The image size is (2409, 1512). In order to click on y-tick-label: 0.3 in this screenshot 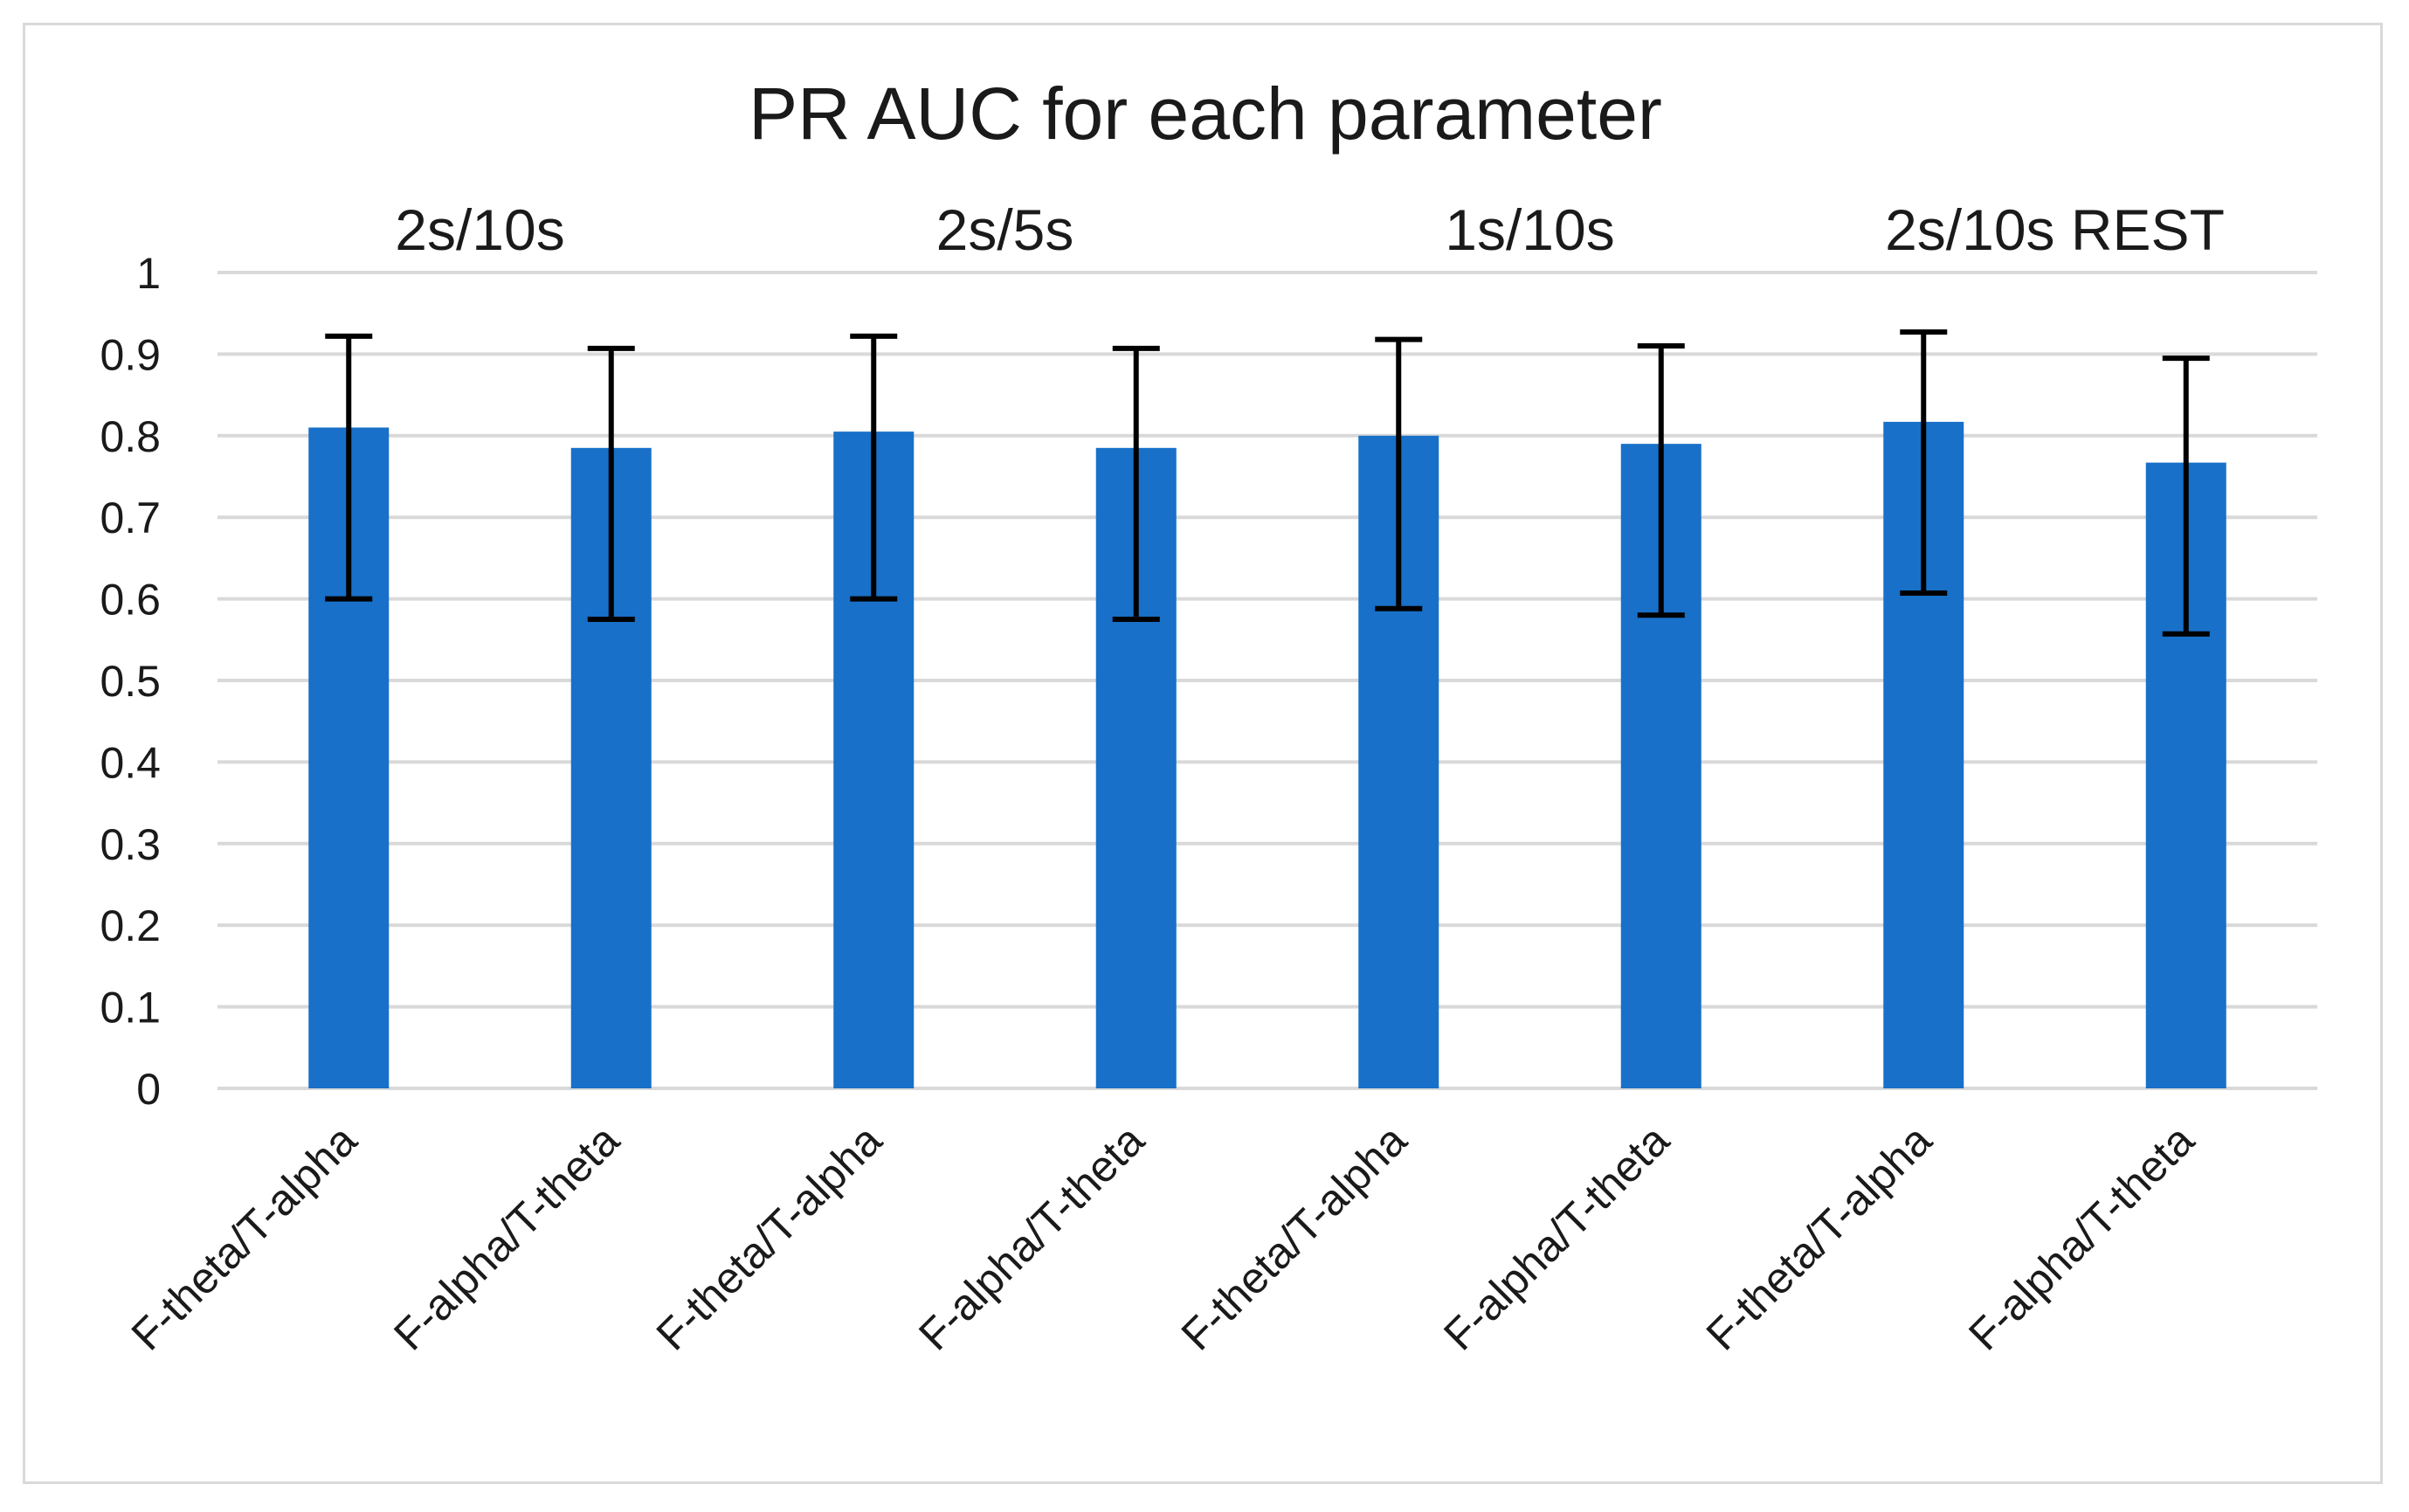, I will do `click(130, 844)`.